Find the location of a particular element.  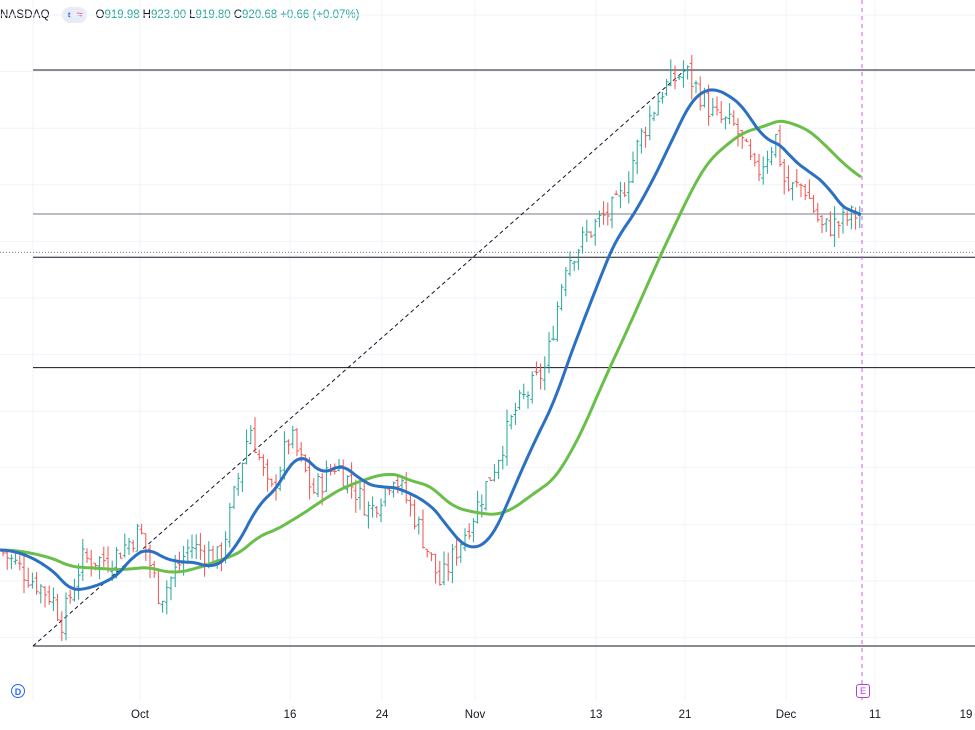

x-axis-tick-label: 24 is located at coordinates (382, 715).